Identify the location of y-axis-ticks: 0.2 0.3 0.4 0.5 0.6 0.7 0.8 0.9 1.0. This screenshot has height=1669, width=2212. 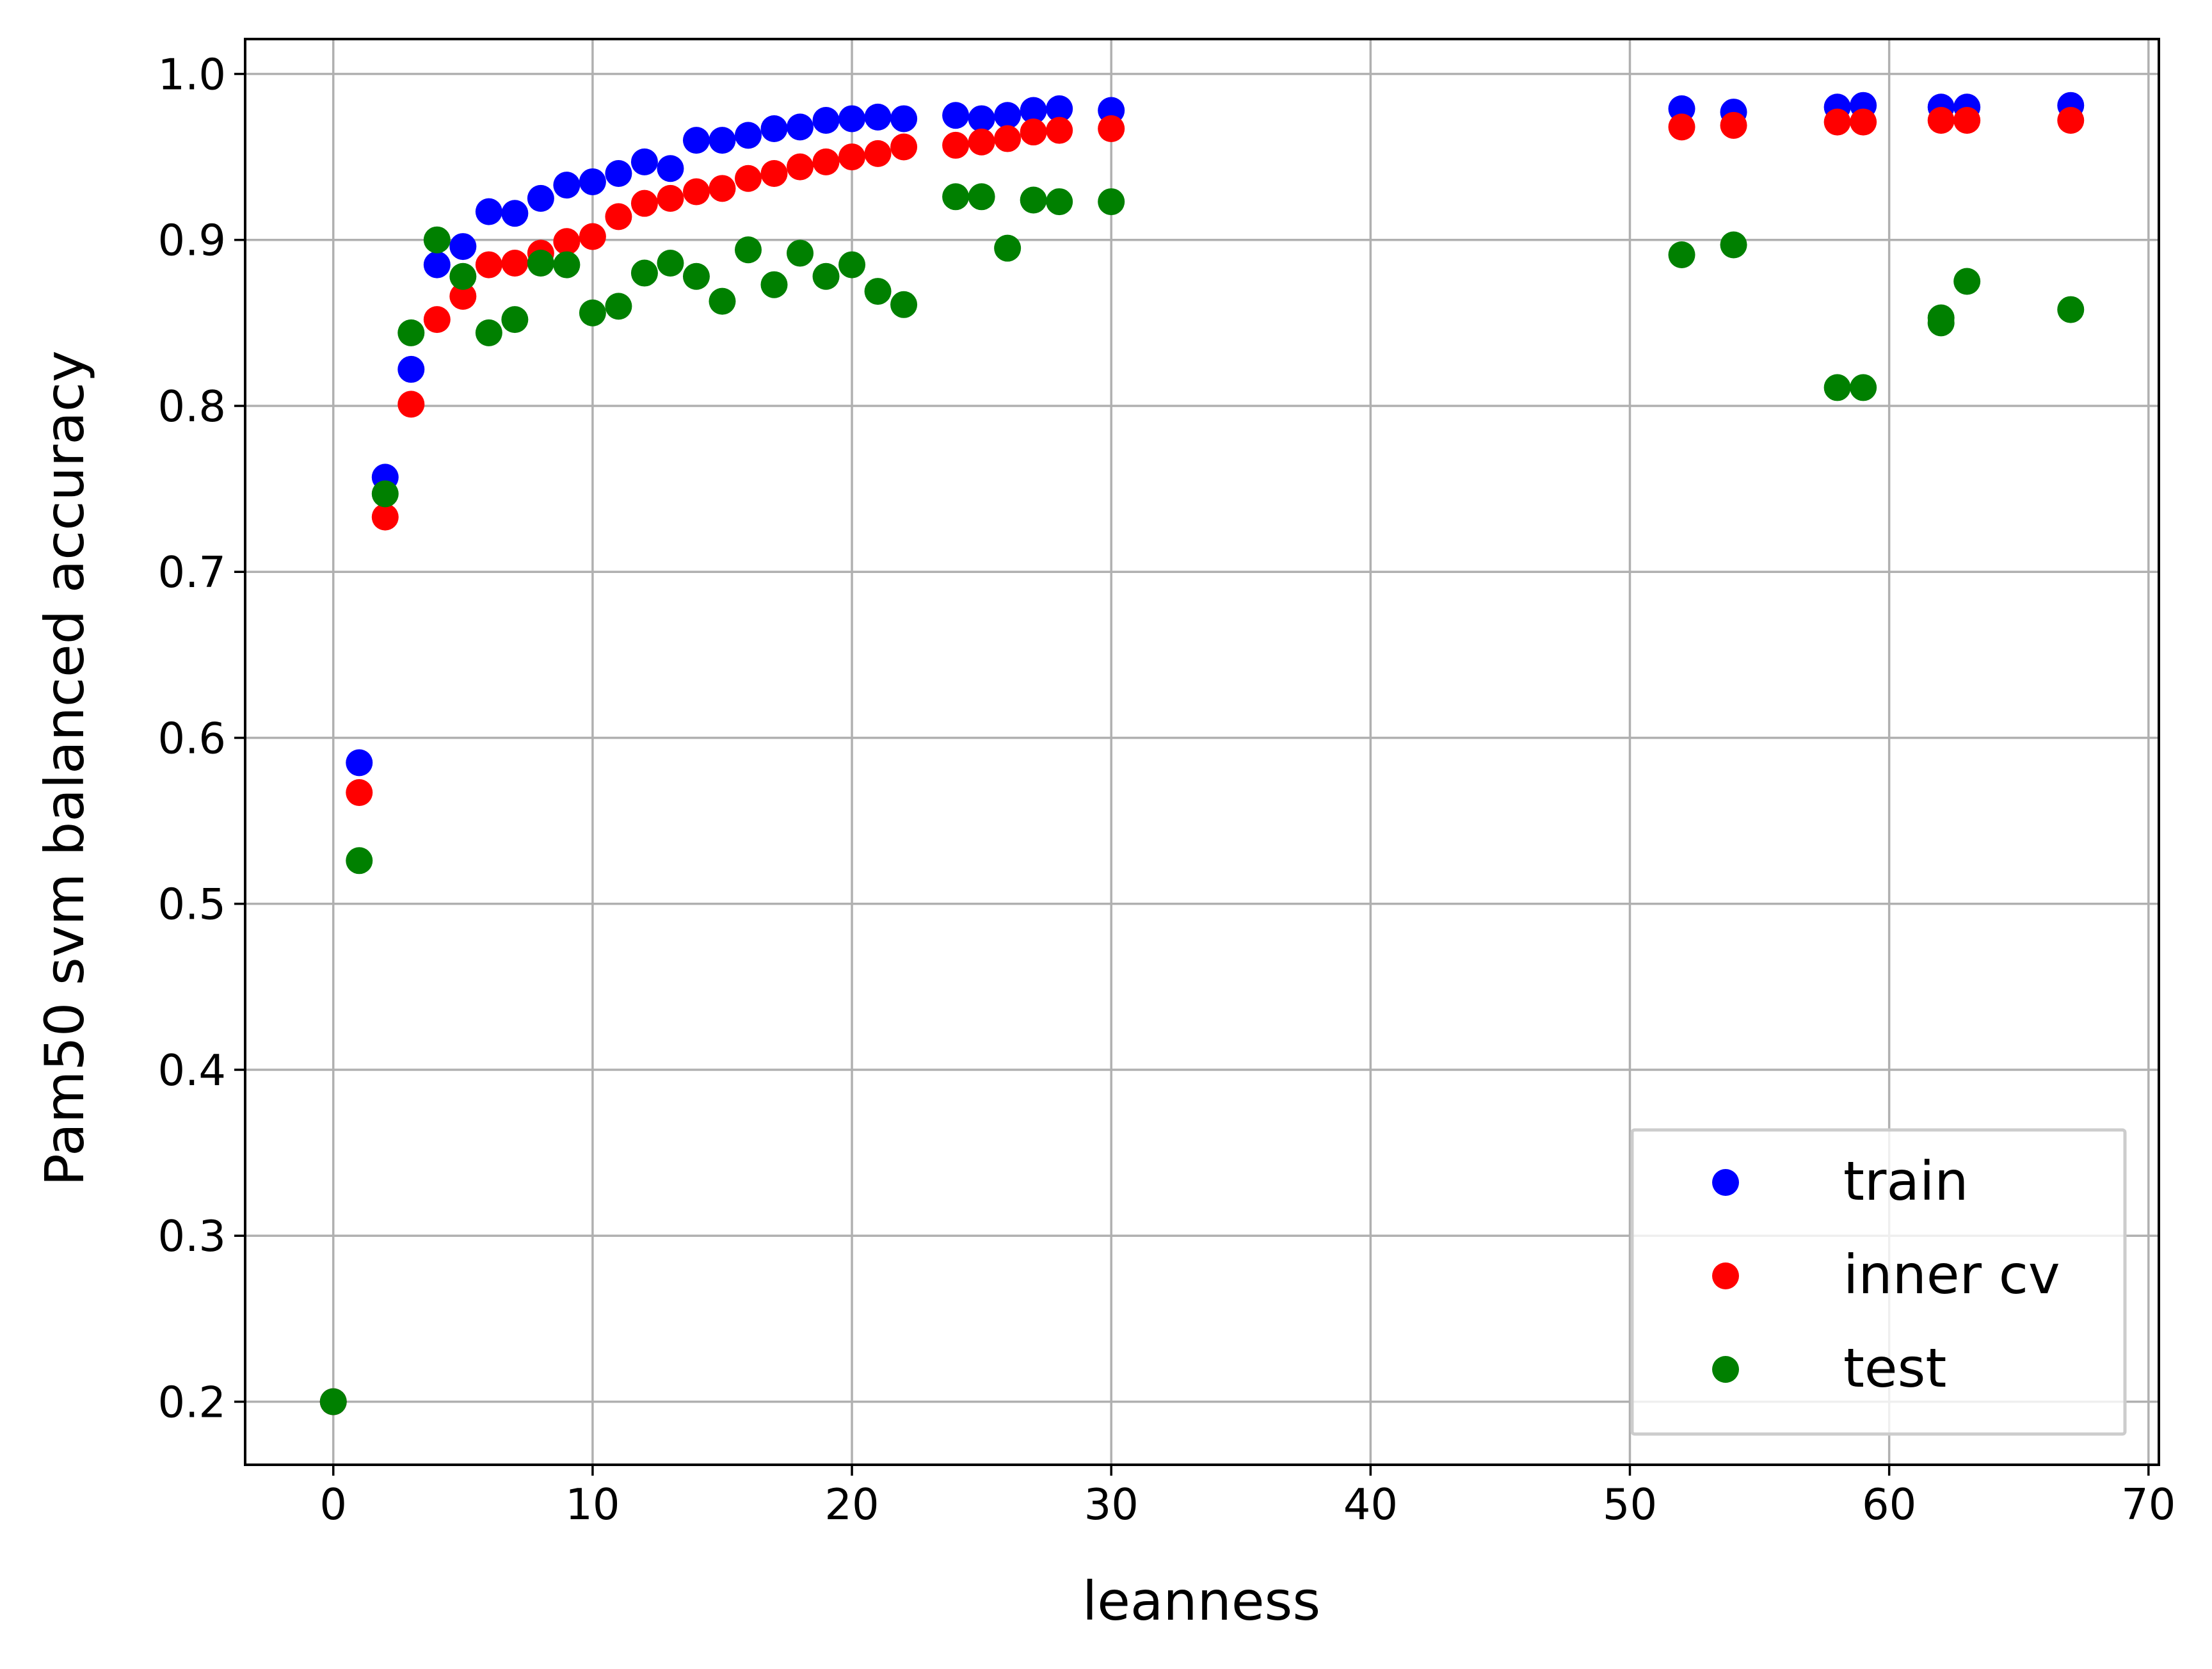
(201, 738).